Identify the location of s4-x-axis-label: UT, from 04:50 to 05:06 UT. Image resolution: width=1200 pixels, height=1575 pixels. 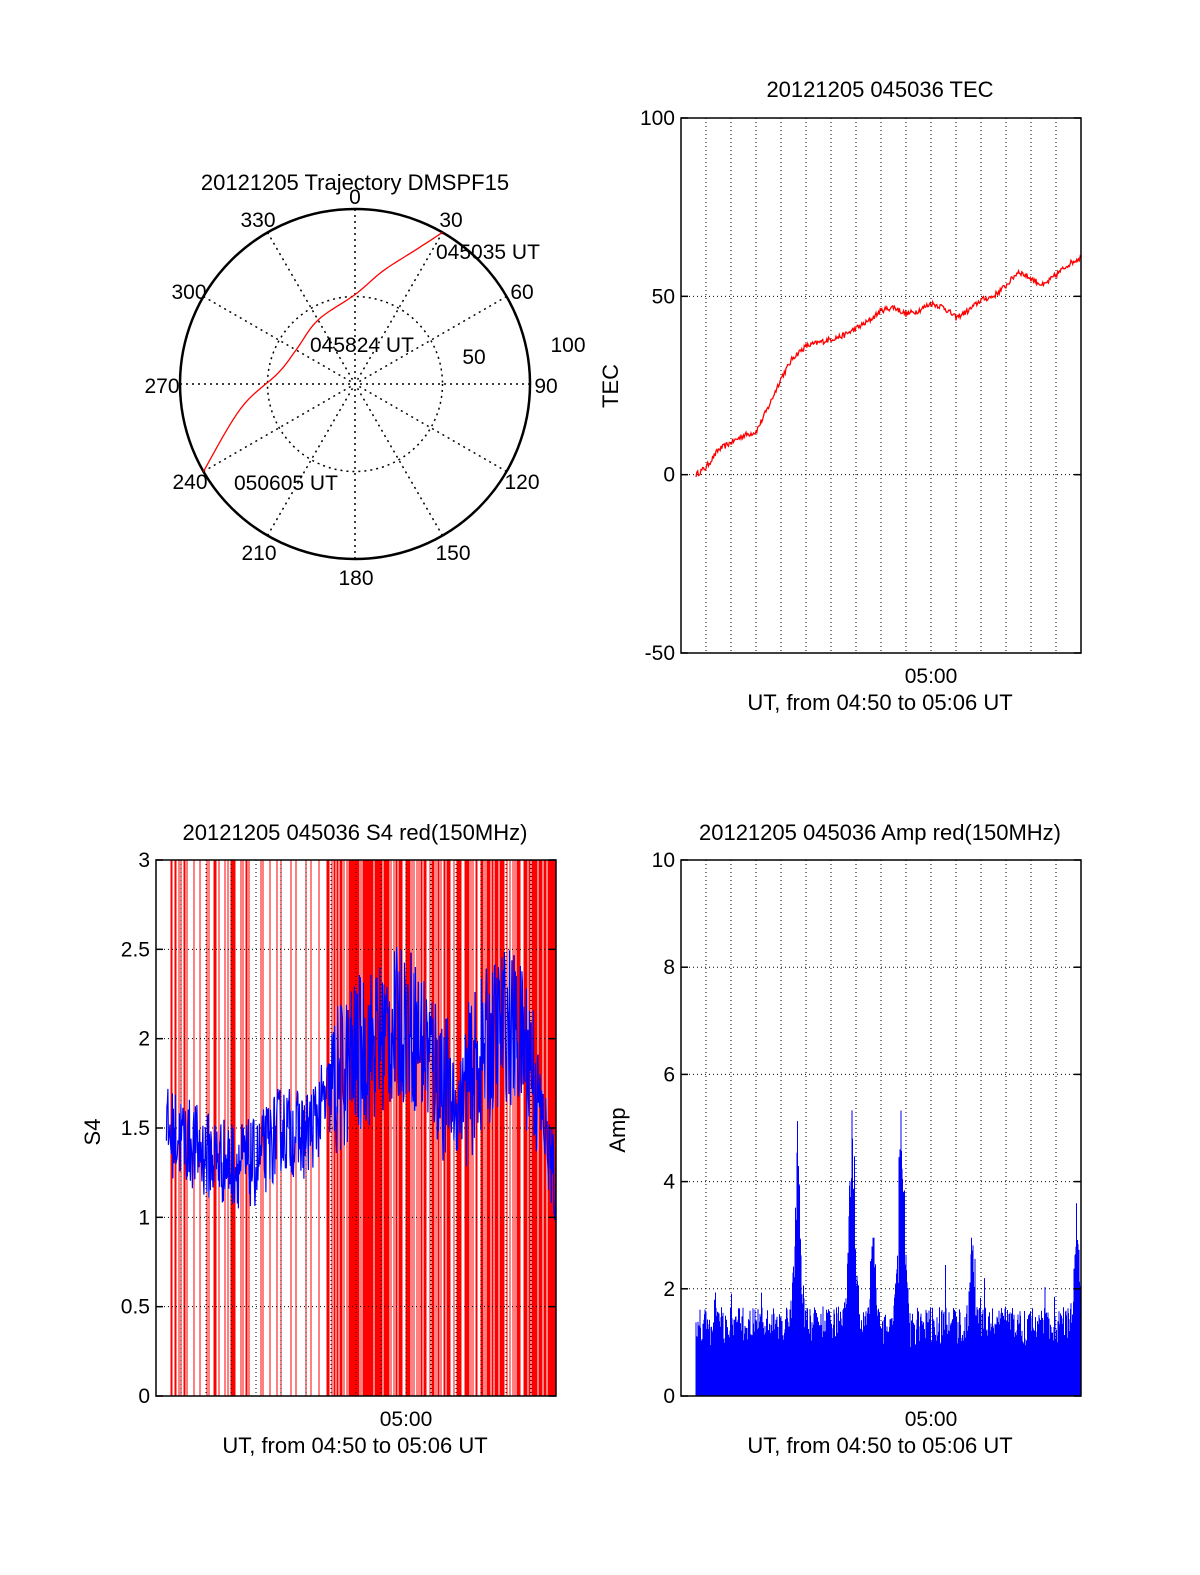
(354, 1445).